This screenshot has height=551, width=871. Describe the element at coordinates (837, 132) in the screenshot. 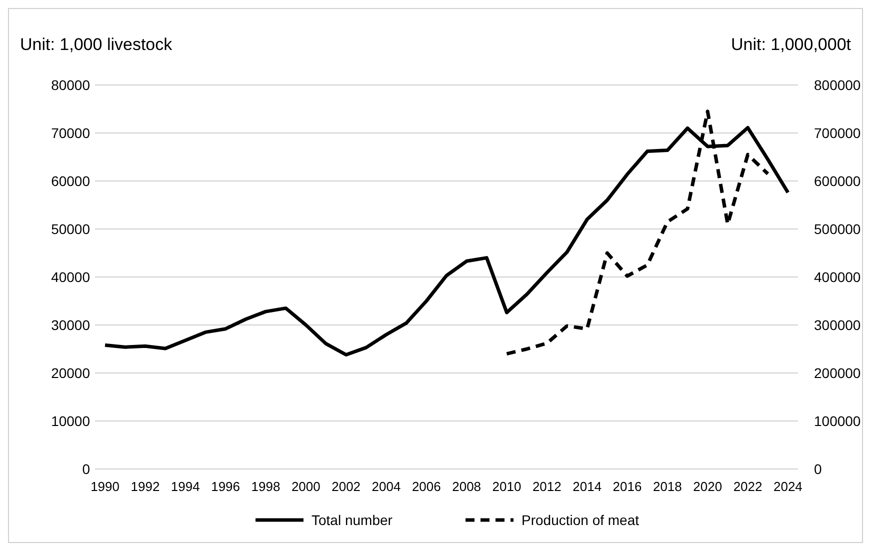

I see `y2-tick-label: 700000` at that location.